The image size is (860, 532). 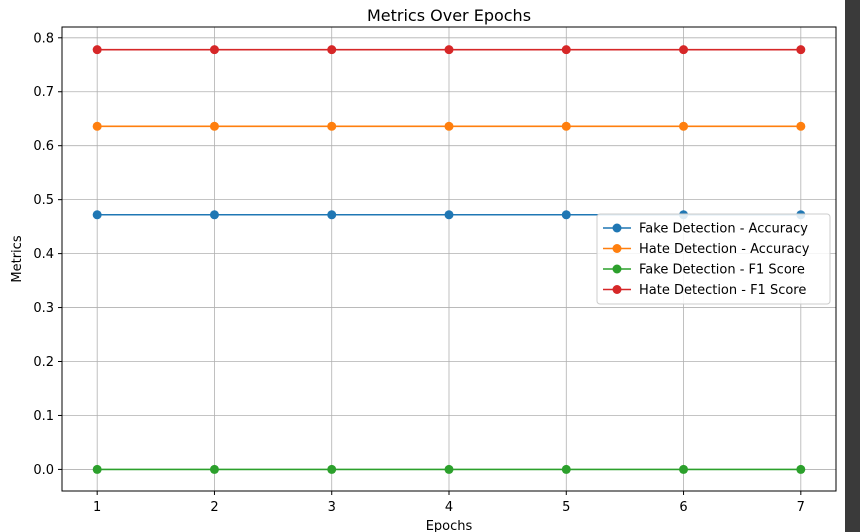 I want to click on legend-item: Hate Detection - Accuracy, so click(x=706, y=249).